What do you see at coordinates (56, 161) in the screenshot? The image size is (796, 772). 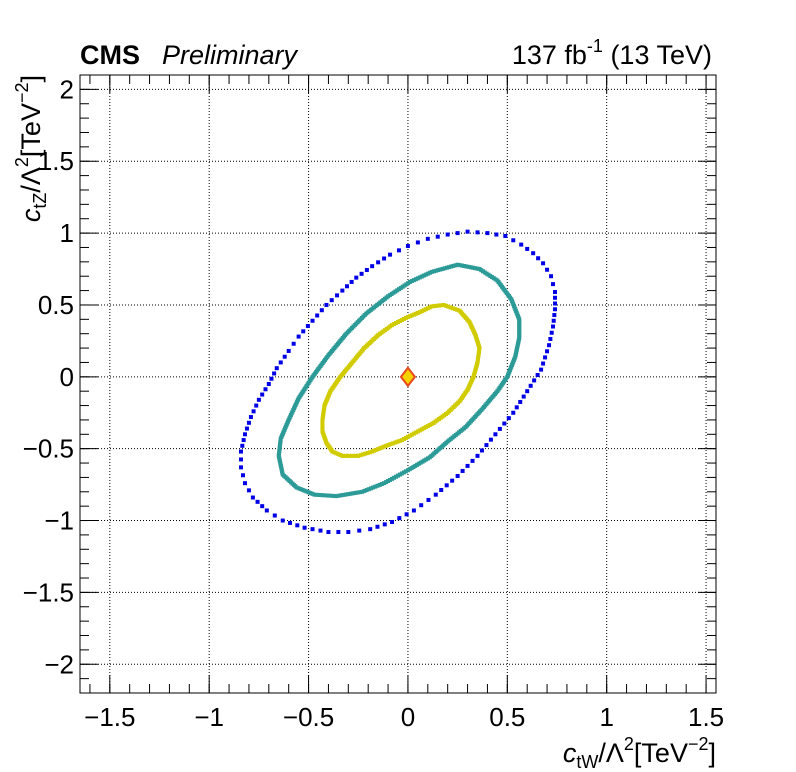 I see `y-tick-label: 1.5` at bounding box center [56, 161].